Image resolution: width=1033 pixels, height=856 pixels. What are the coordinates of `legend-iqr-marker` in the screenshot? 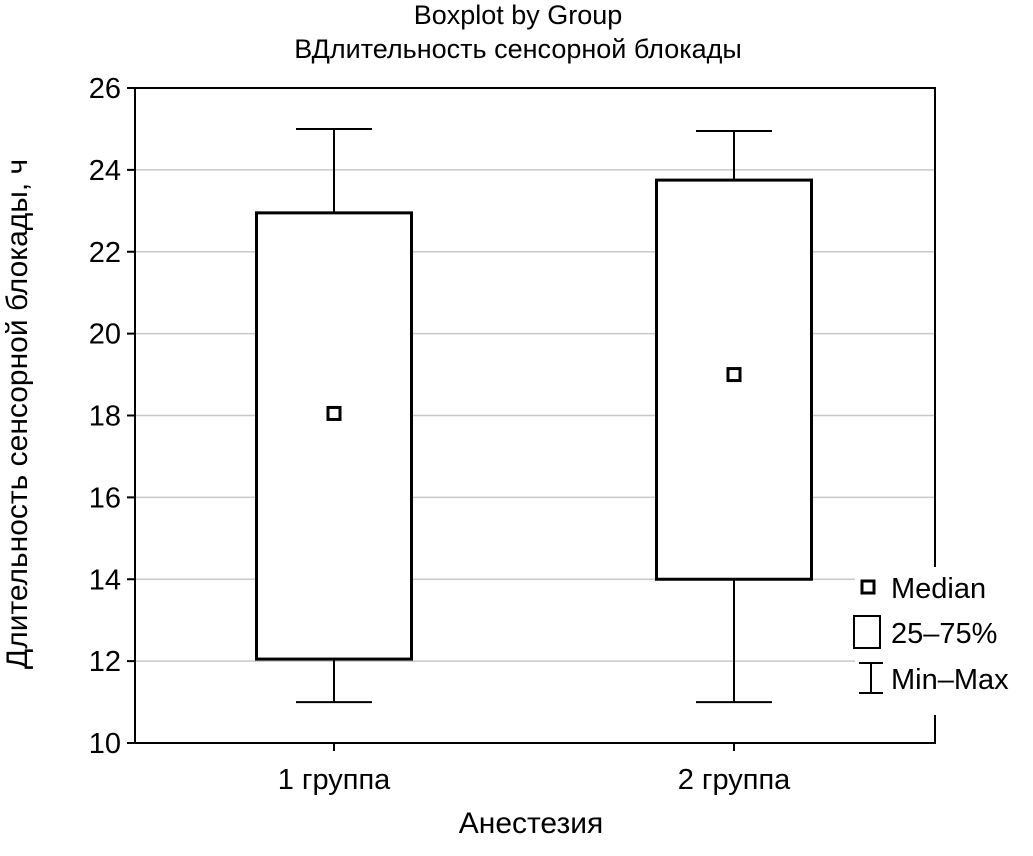 It's located at (867, 632).